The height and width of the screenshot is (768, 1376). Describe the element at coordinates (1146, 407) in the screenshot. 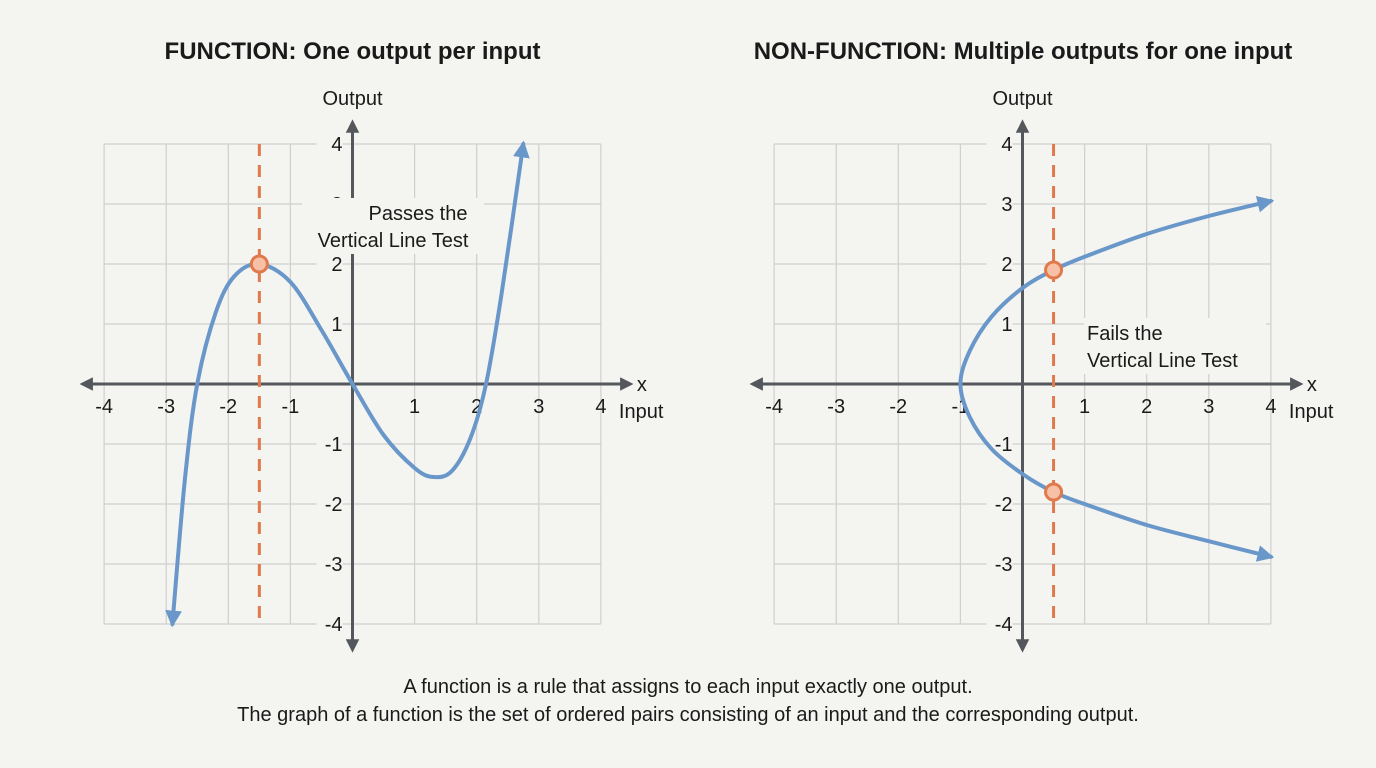

I see `non-function-x-tick-label: 2` at that location.